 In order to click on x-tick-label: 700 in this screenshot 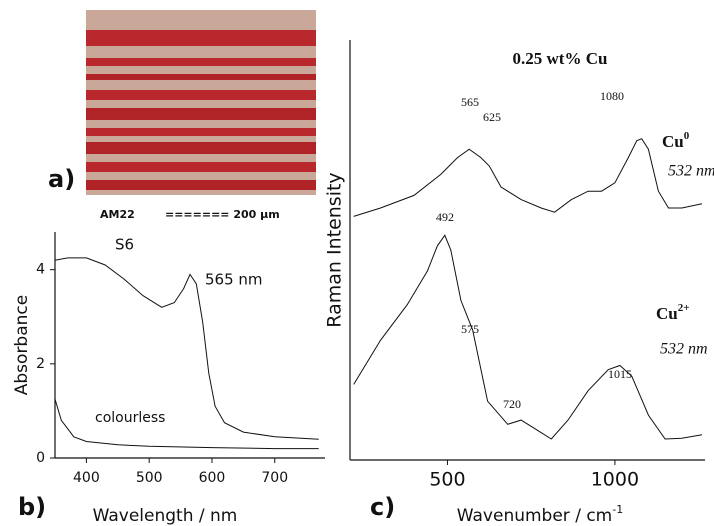, I will do `click(274, 478)`.